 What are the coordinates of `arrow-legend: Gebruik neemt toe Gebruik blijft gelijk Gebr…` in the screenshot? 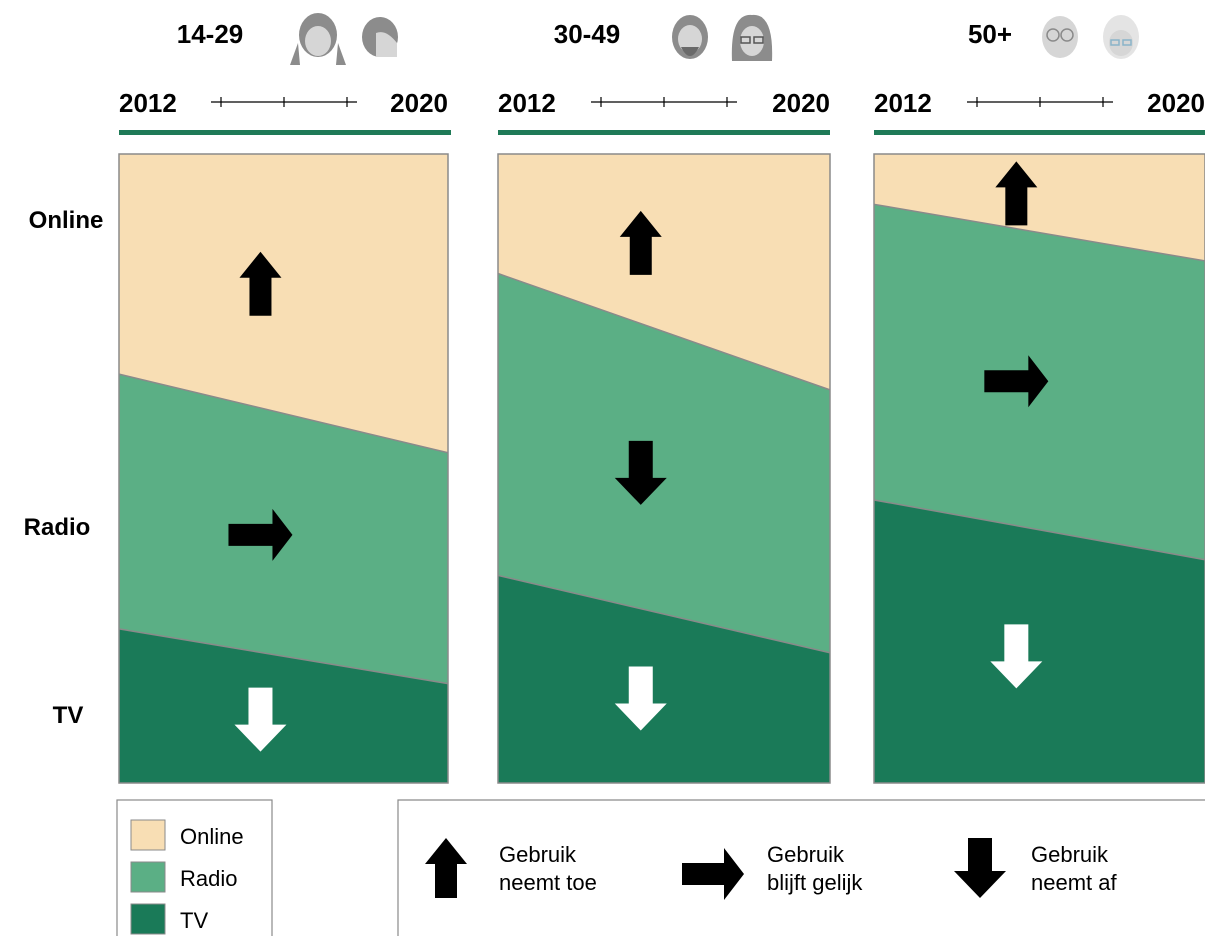 It's located at (801, 867).